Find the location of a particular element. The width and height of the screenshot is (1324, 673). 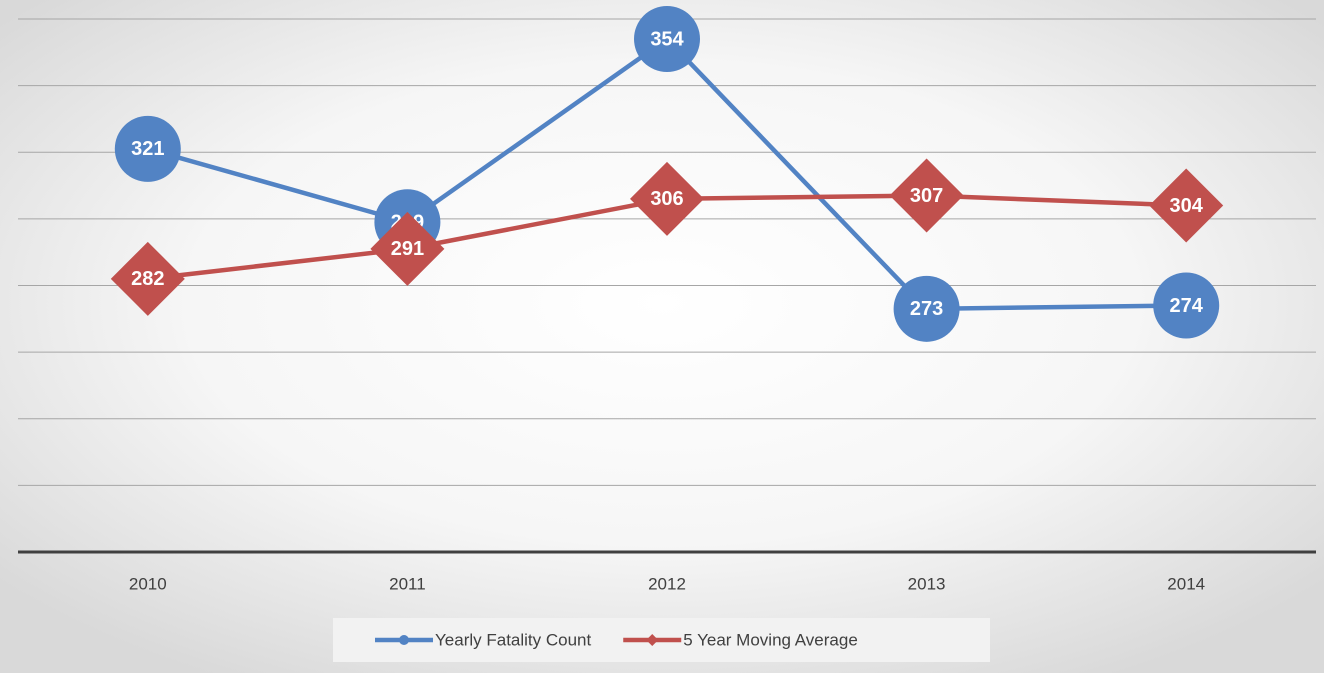

x-tick-label: 2012 is located at coordinates (667, 583).